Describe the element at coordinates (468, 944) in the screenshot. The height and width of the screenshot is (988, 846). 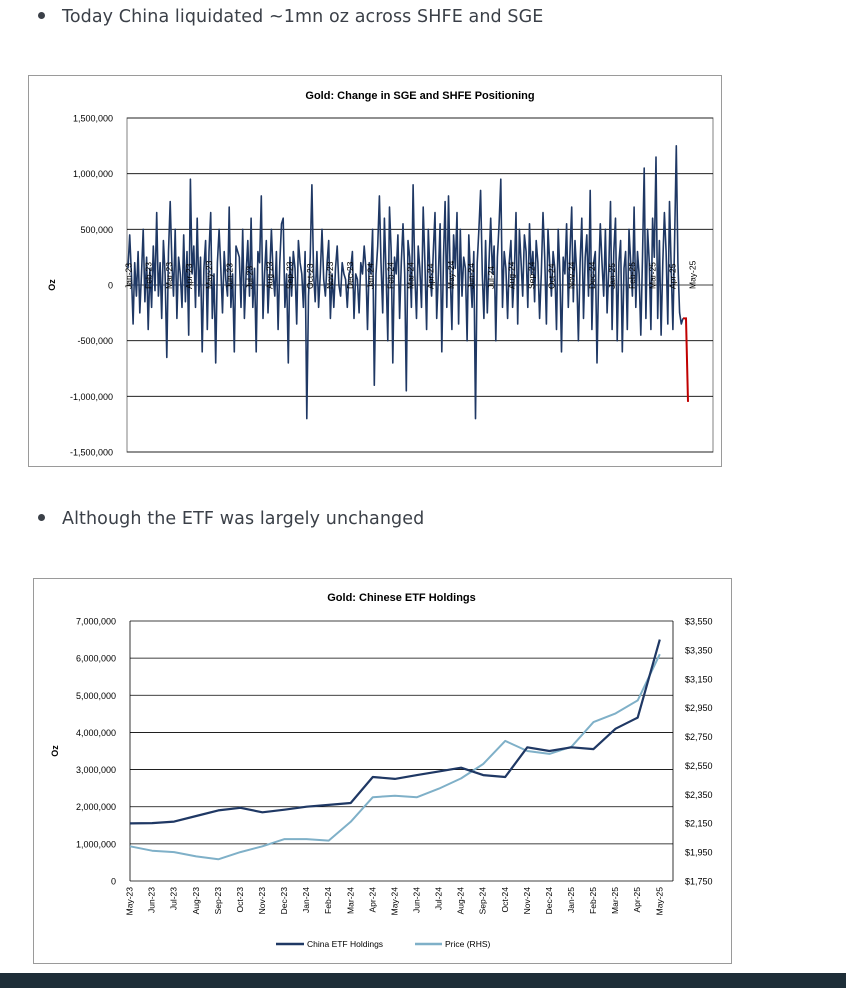
I see `legend-label-price: Price (RHS)` at that location.